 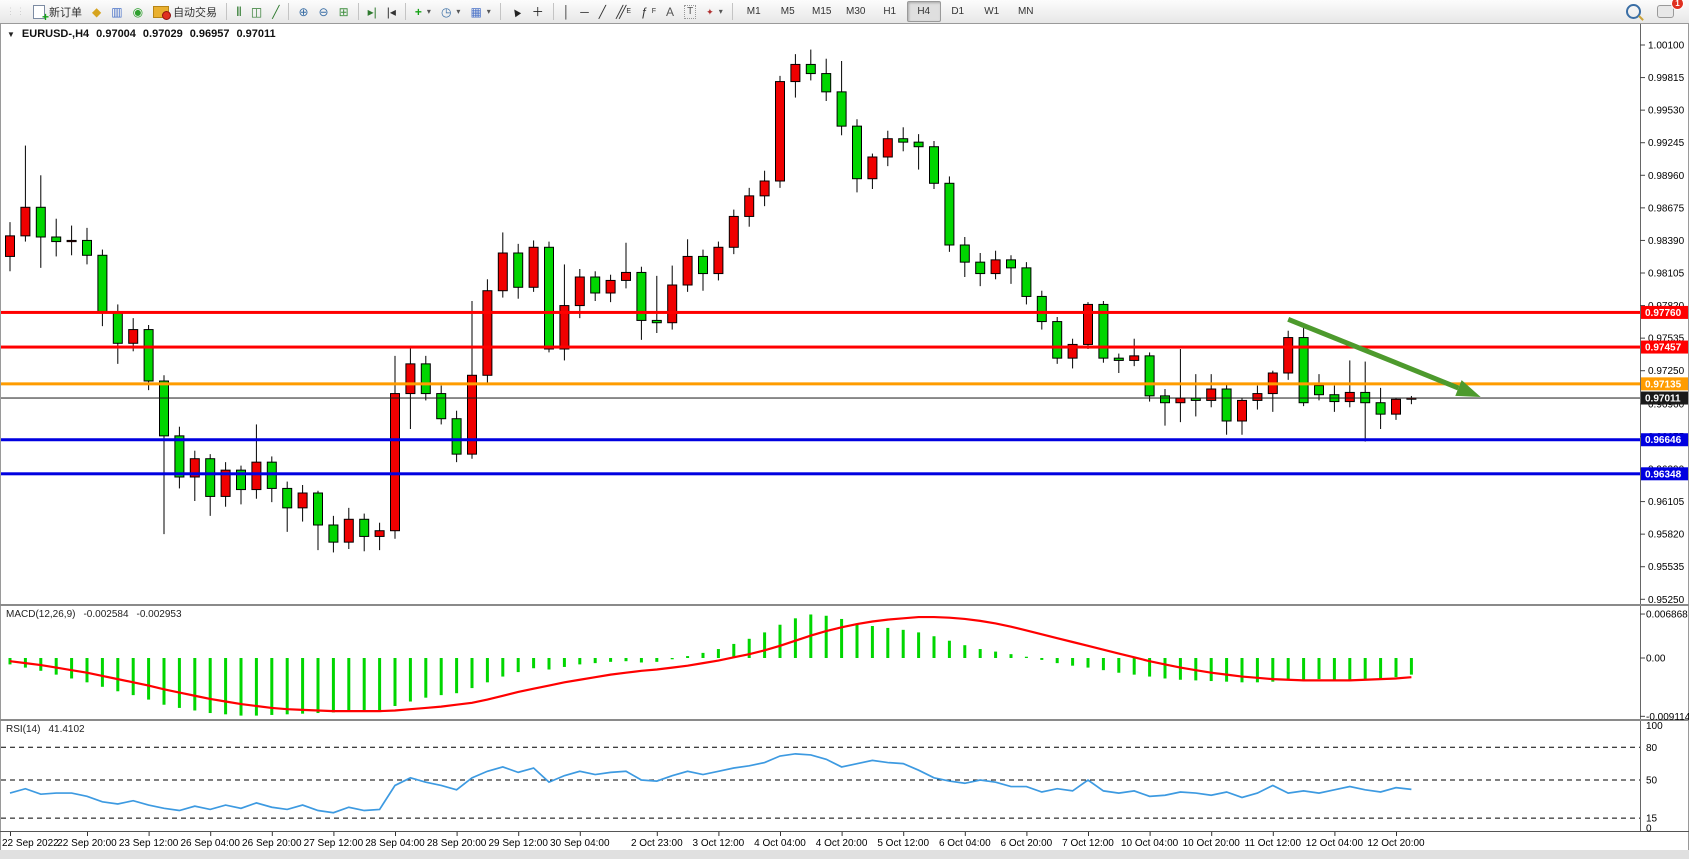 I want to click on text-icon: A, so click(x=670, y=12).